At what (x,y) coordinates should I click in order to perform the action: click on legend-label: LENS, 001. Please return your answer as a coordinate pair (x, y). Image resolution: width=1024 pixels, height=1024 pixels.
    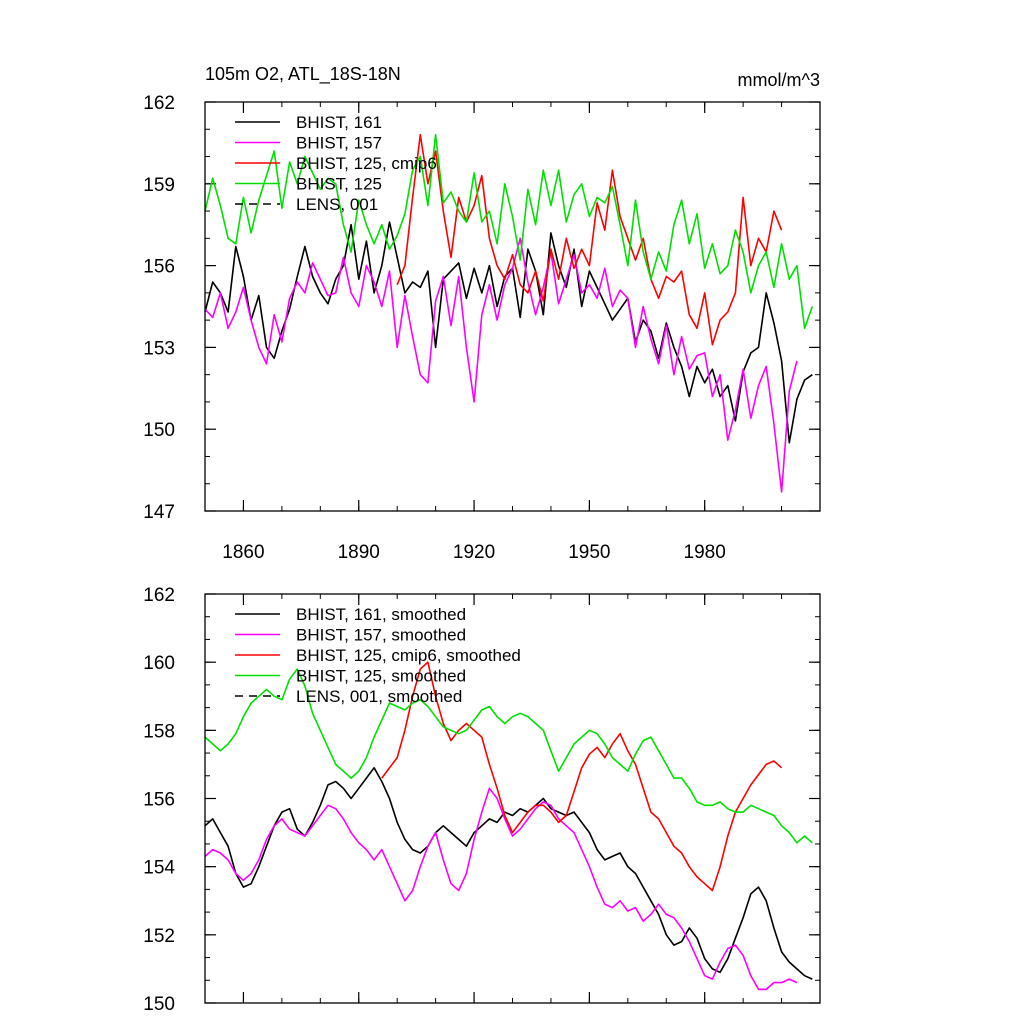
    Looking at the image, I should click on (337, 204).